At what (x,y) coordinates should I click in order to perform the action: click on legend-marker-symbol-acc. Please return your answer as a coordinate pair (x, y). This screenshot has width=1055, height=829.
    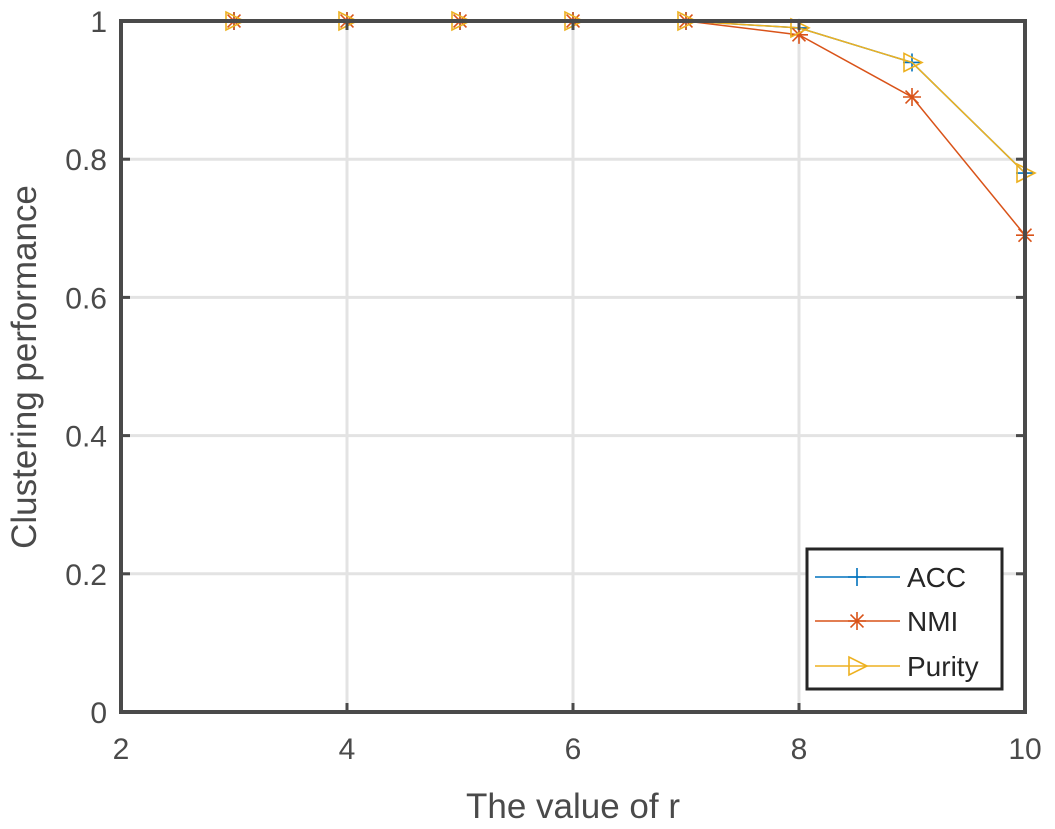
    Looking at the image, I should click on (857, 577).